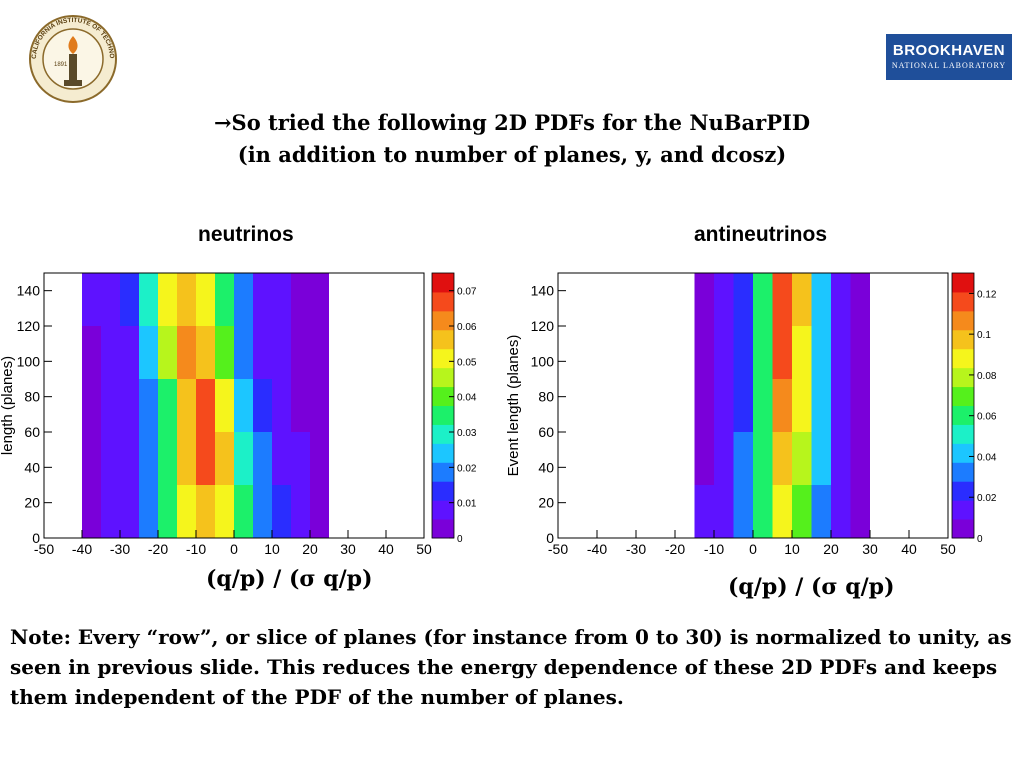 The image size is (1024, 768). What do you see at coordinates (71, 56) in the screenshot?
I see `caltech-seal-logo: CALIFORNIA INSTITUTE OF TECHNOLOGY 1891` at bounding box center [71, 56].